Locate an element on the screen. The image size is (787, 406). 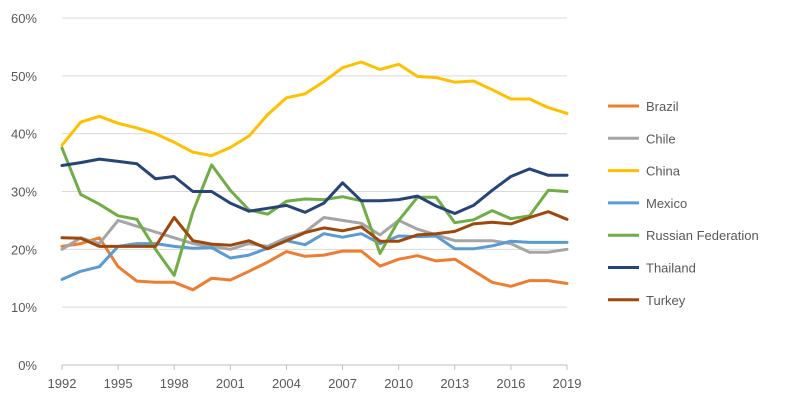
series-line-mexico is located at coordinates (314, 256).